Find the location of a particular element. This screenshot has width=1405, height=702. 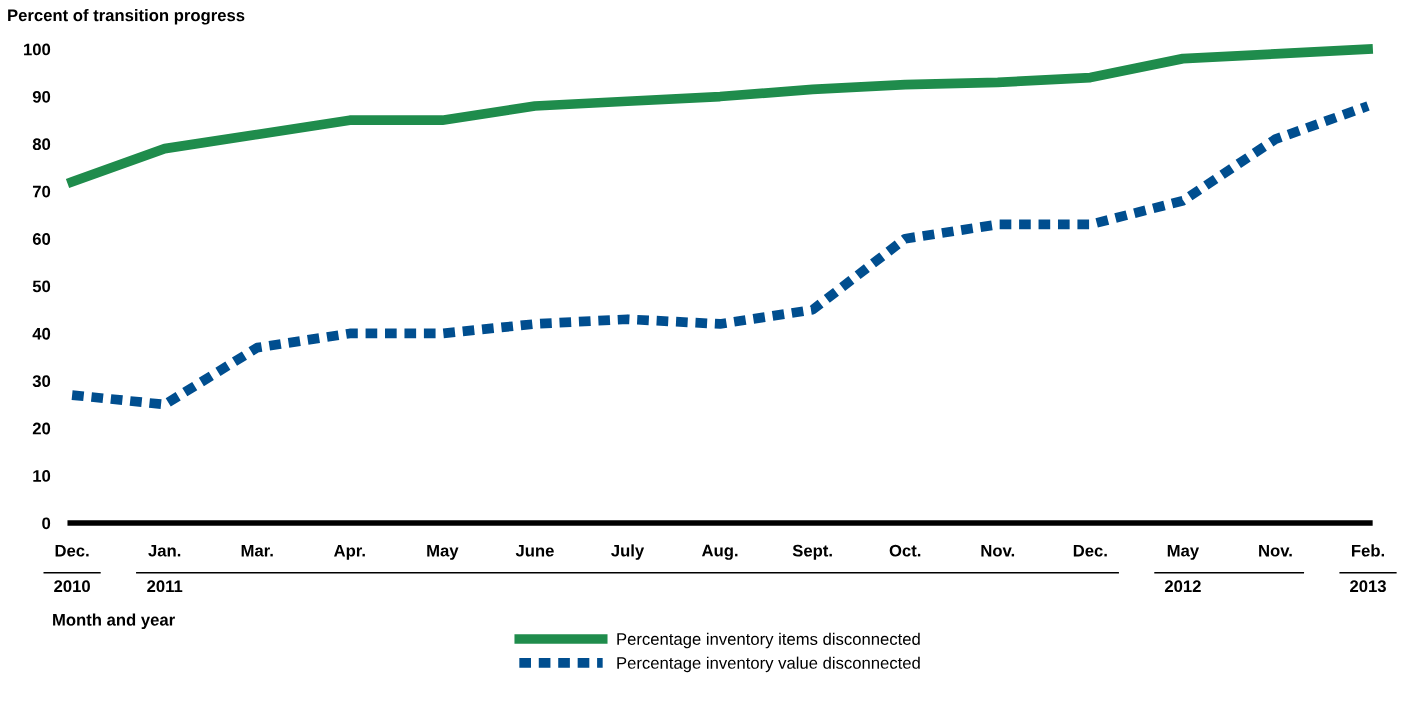

x-tick-label: Aug. is located at coordinates (719, 552).